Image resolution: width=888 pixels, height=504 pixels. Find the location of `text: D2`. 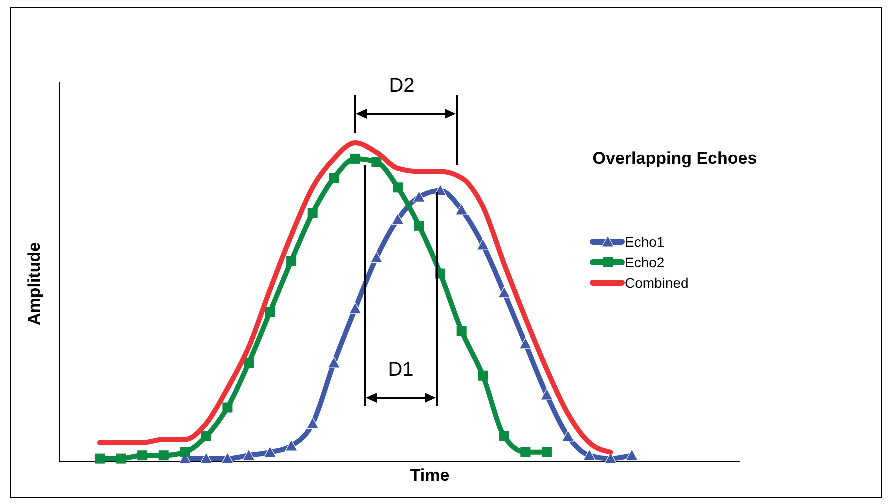

text: D2 is located at coordinates (402, 86).